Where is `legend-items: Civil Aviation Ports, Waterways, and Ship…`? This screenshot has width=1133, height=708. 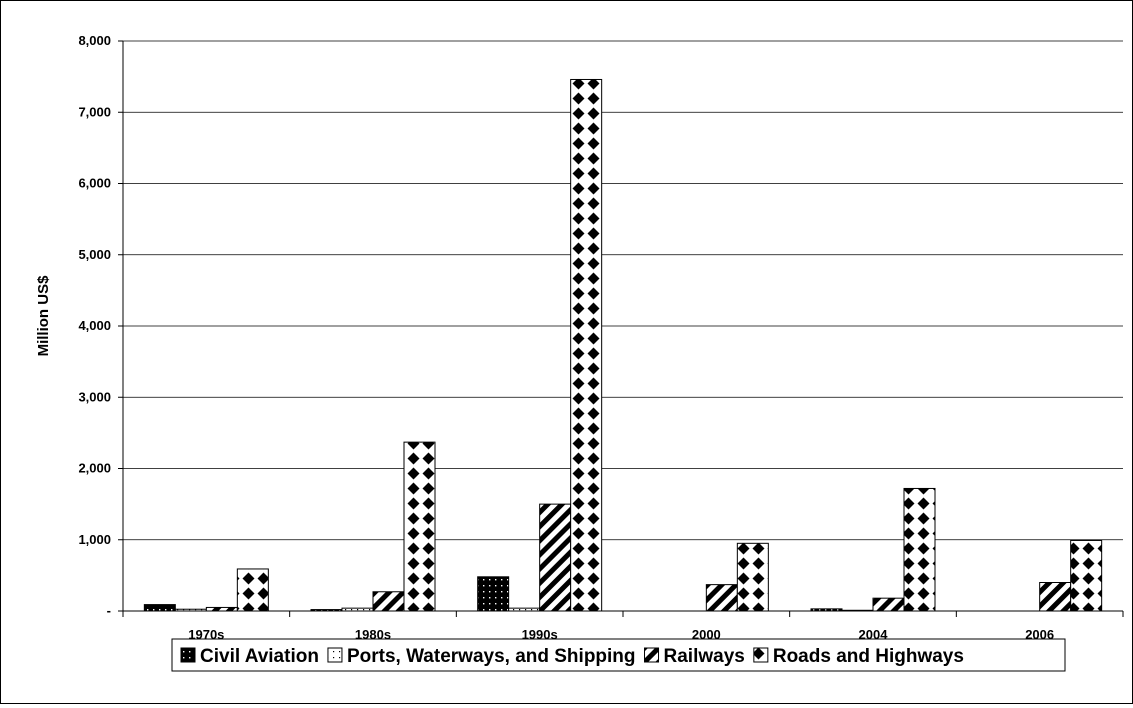
legend-items: Civil Aviation Ports, Waterways, and Ship… is located at coordinates (572, 656).